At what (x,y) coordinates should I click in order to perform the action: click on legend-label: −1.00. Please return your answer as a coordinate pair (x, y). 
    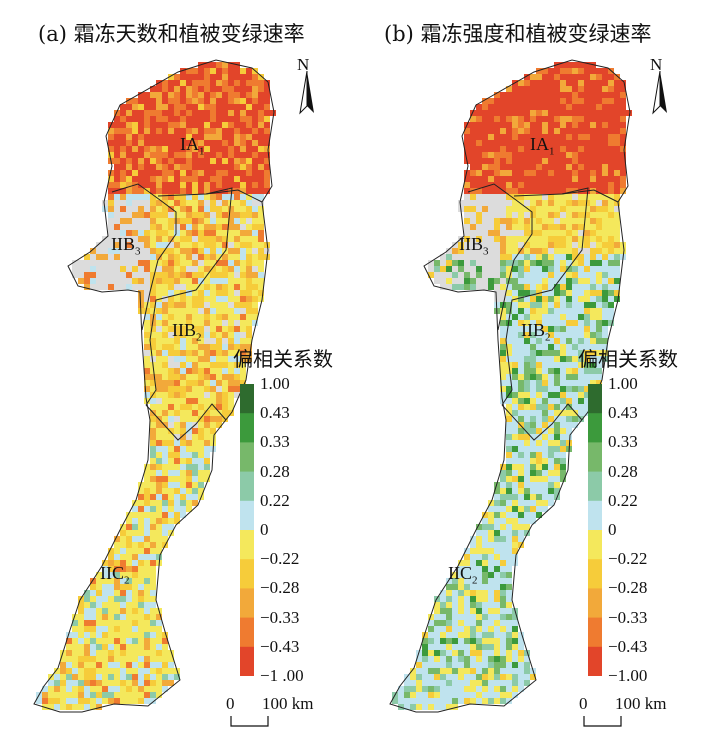
    Looking at the image, I should click on (628, 675).